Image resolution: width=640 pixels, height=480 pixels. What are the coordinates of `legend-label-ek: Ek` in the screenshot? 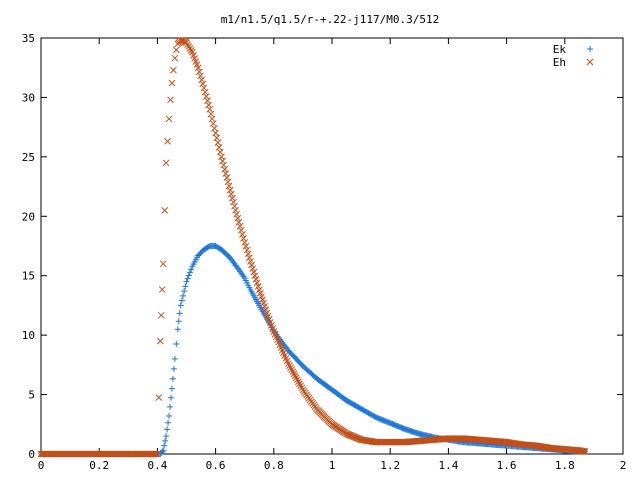 It's located at (560, 49).